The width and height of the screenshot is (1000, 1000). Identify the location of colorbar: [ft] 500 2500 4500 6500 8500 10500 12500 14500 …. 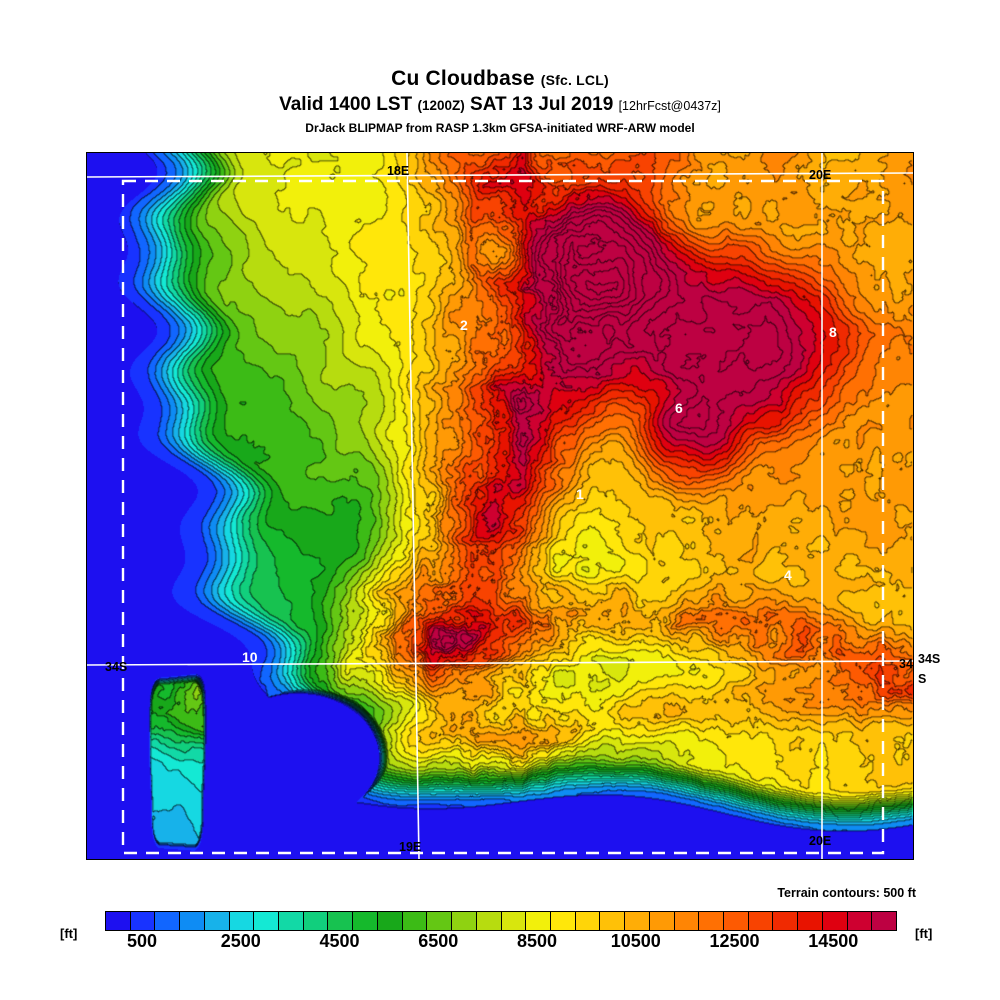
(500, 931).